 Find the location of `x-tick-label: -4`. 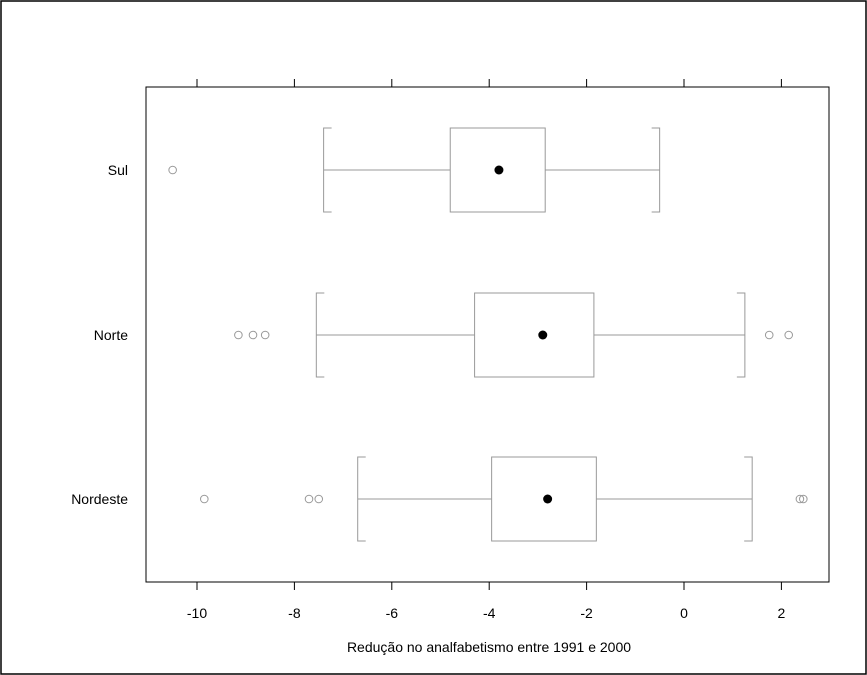

x-tick-label: -4 is located at coordinates (489, 613).